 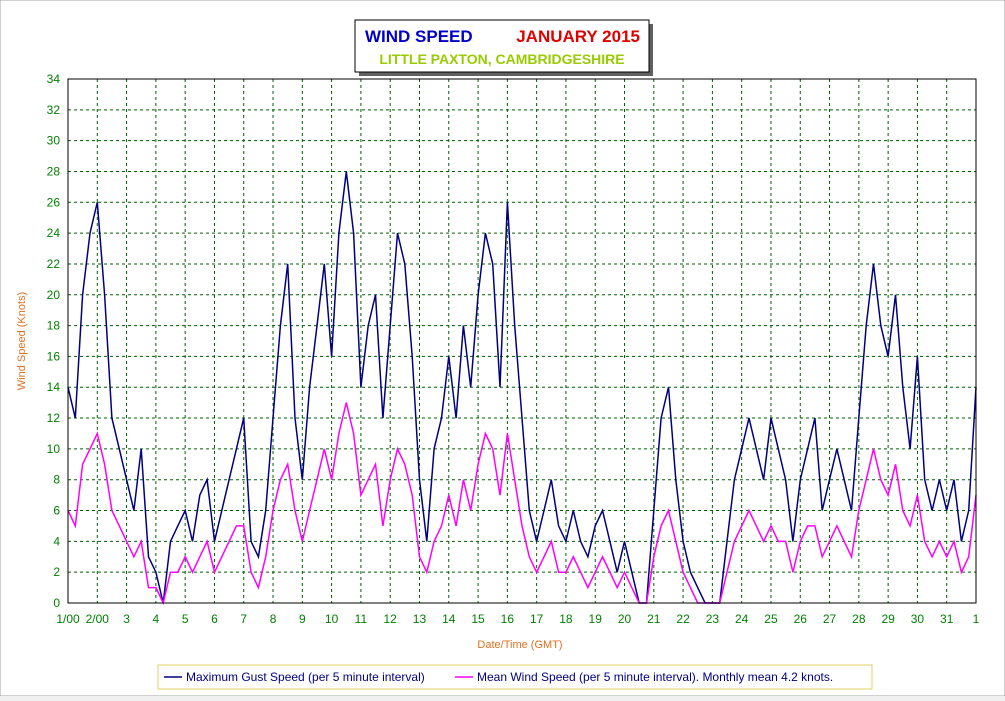 I want to click on y-tick-label: 6, so click(x=56, y=511).